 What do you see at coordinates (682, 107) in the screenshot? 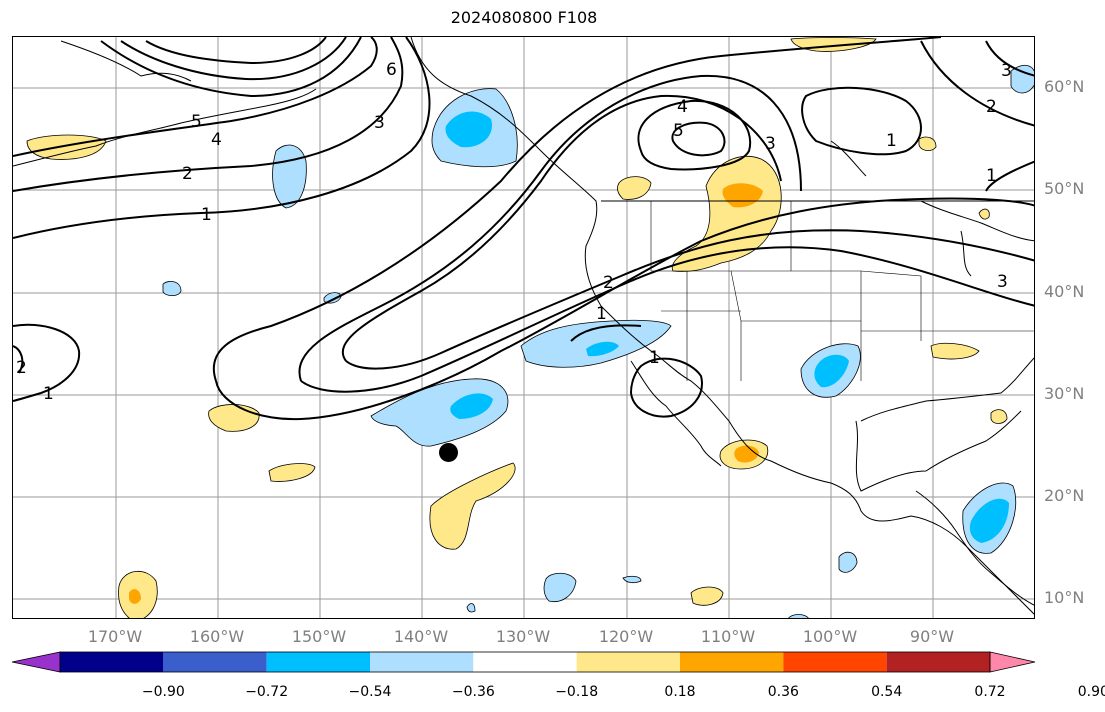
I see `contour-label-4b: 4` at bounding box center [682, 107].